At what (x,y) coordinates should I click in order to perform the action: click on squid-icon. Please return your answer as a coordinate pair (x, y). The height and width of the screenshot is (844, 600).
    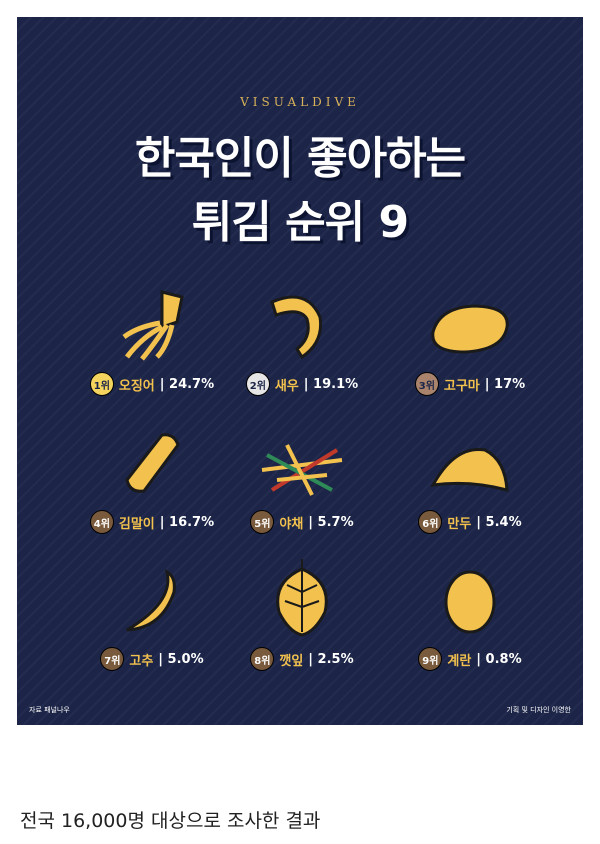
    Looking at the image, I should click on (152, 326).